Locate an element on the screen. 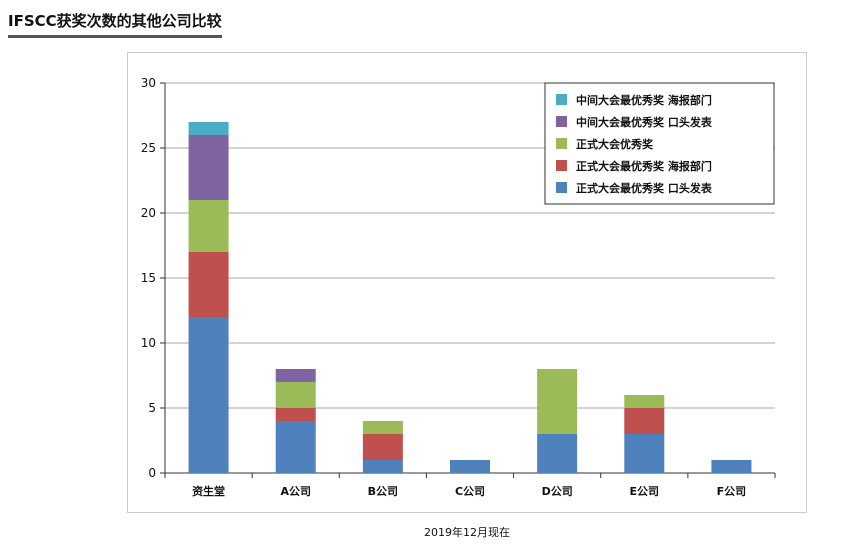 The width and height of the screenshot is (842, 551). legend-label: 正式大会优秀奖 is located at coordinates (615, 144).